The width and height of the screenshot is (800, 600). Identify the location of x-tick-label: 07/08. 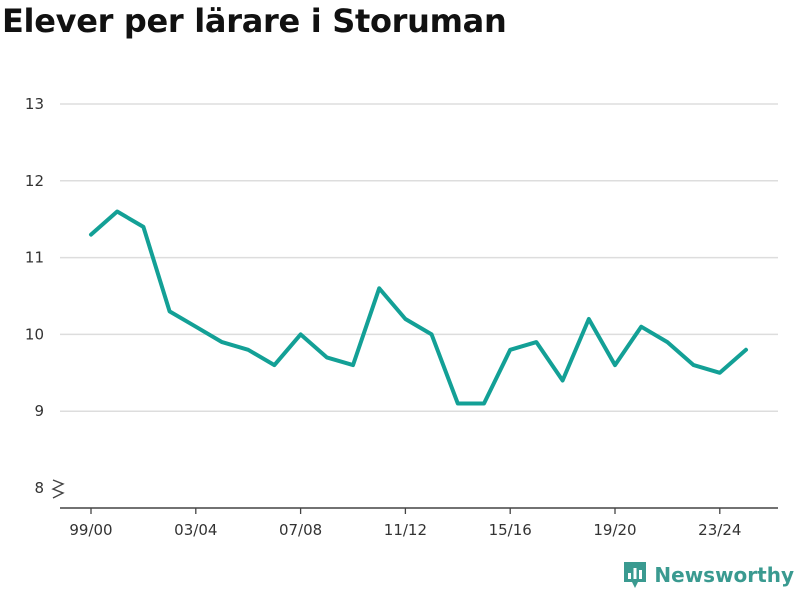
(300, 530).